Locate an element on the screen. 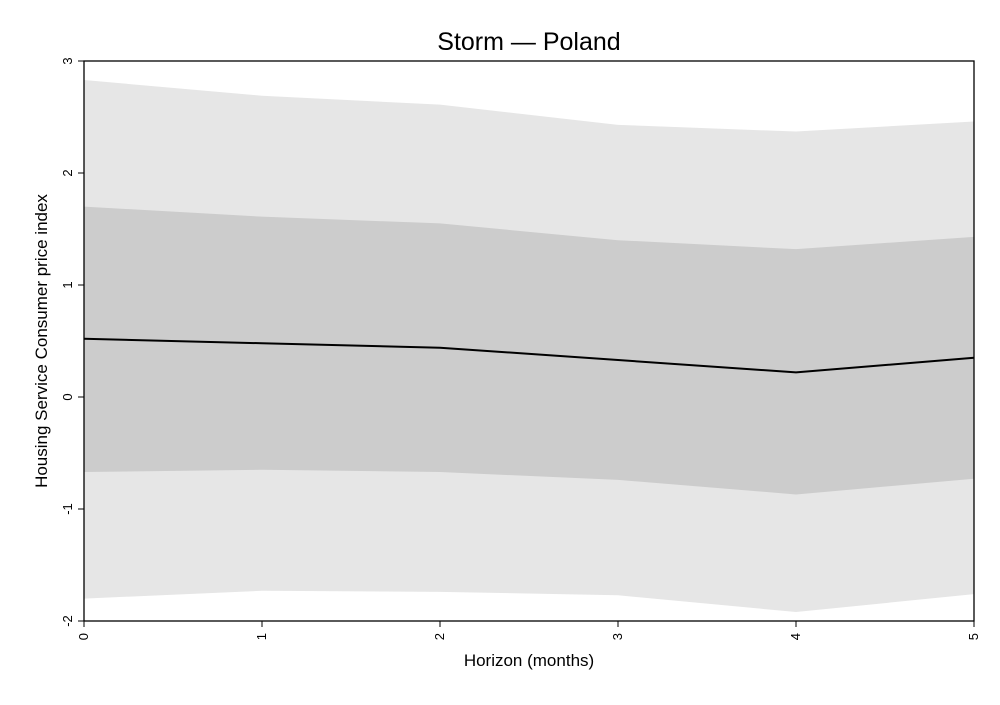 This screenshot has height=705, width=1000. y-tick-label: -1 is located at coordinates (67, 509).